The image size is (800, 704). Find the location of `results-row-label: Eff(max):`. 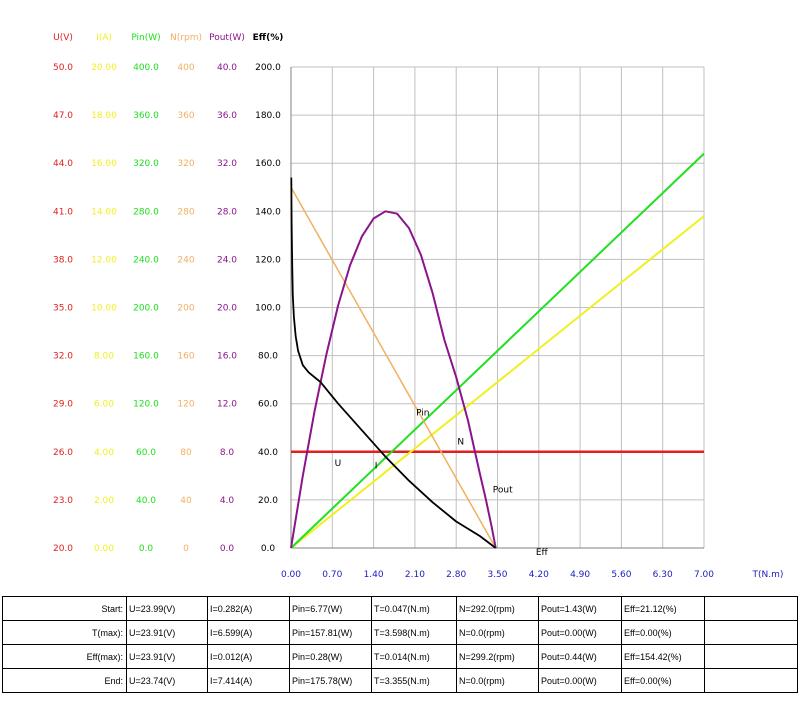

results-row-label: Eff(max): is located at coordinates (64, 656).